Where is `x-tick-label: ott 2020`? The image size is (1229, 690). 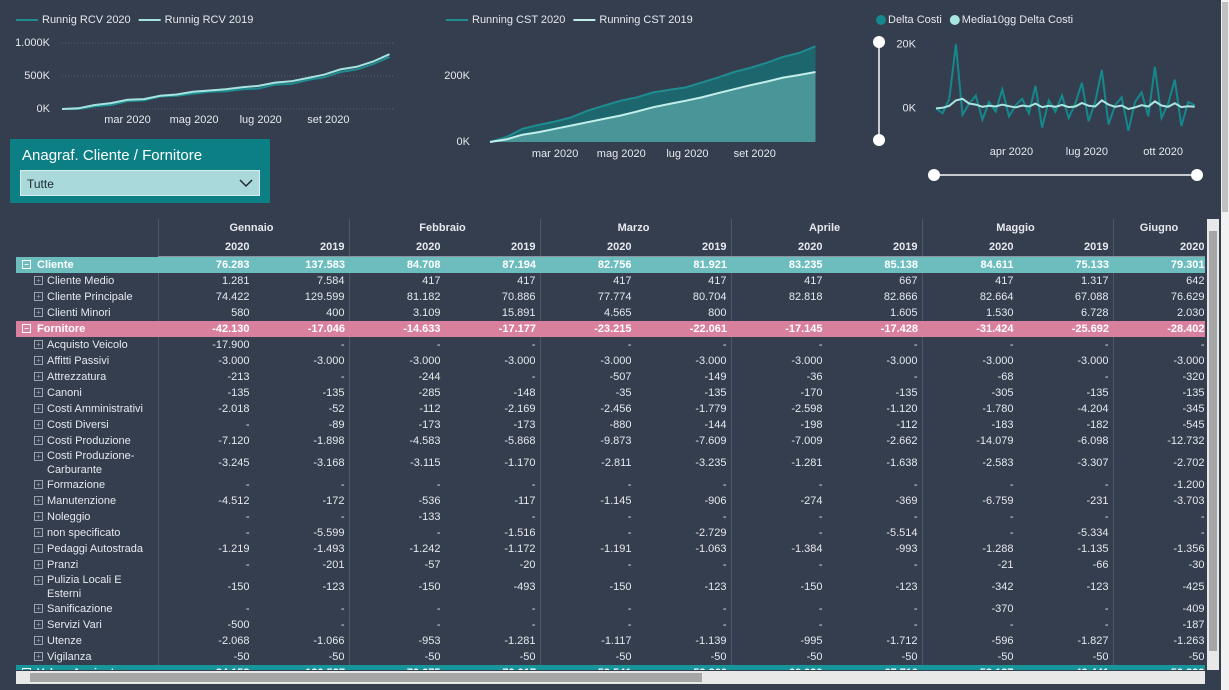 x-tick-label: ott 2020 is located at coordinates (1163, 152).